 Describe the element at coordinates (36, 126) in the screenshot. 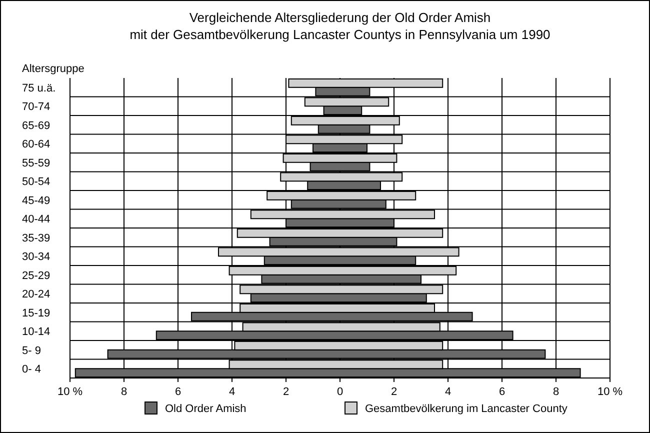

I see `y-tick-label: 65-69` at that location.